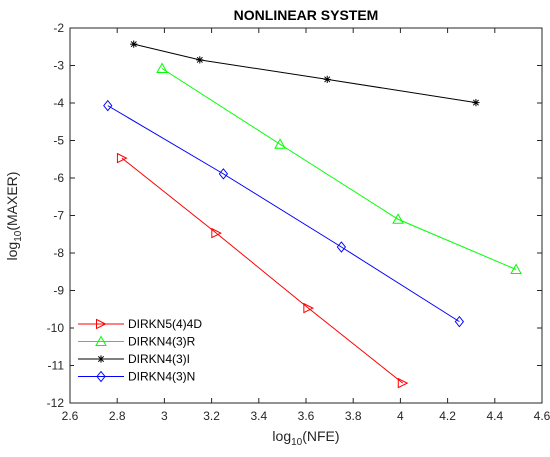 This screenshot has height=457, width=550. Describe the element at coordinates (447, 416) in the screenshot. I see `x-tick-label: 4.2` at that location.